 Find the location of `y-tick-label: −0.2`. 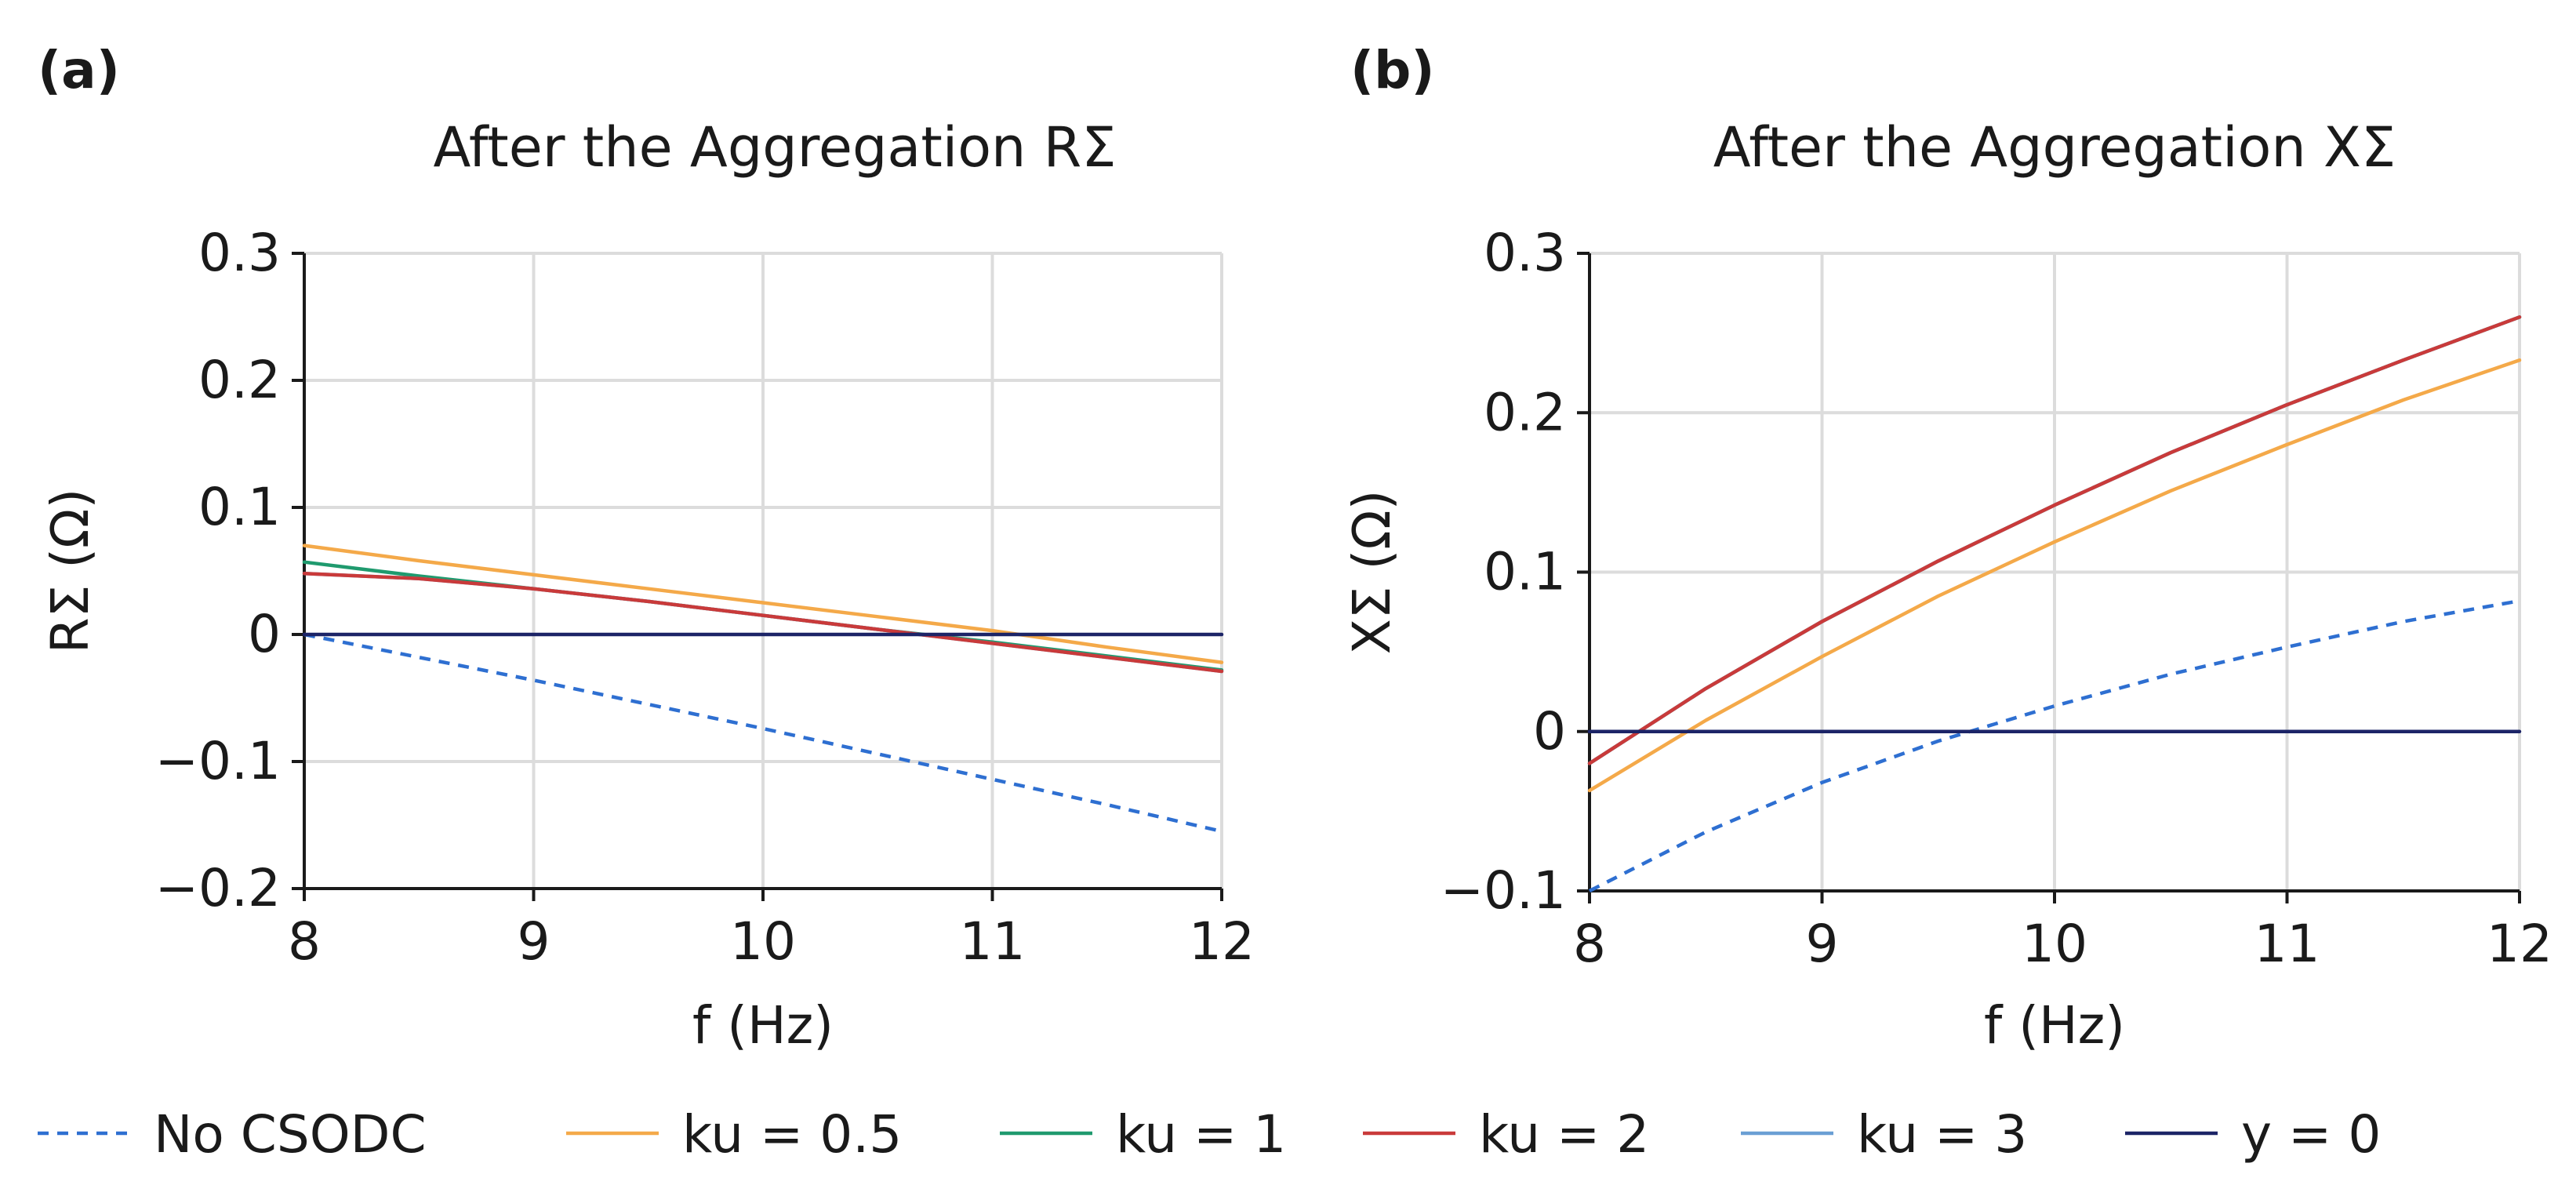

y-tick-label: −0.2 is located at coordinates (218, 888).